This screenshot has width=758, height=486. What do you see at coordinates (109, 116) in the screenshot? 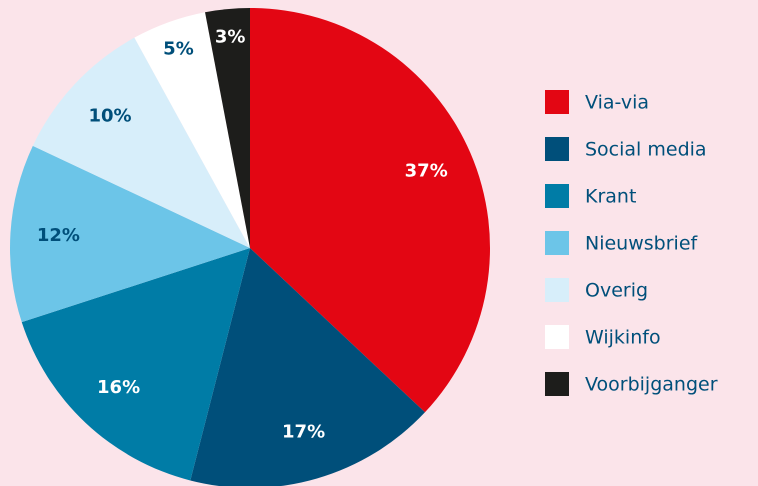
I see `slice-label: 10%` at bounding box center [109, 116].